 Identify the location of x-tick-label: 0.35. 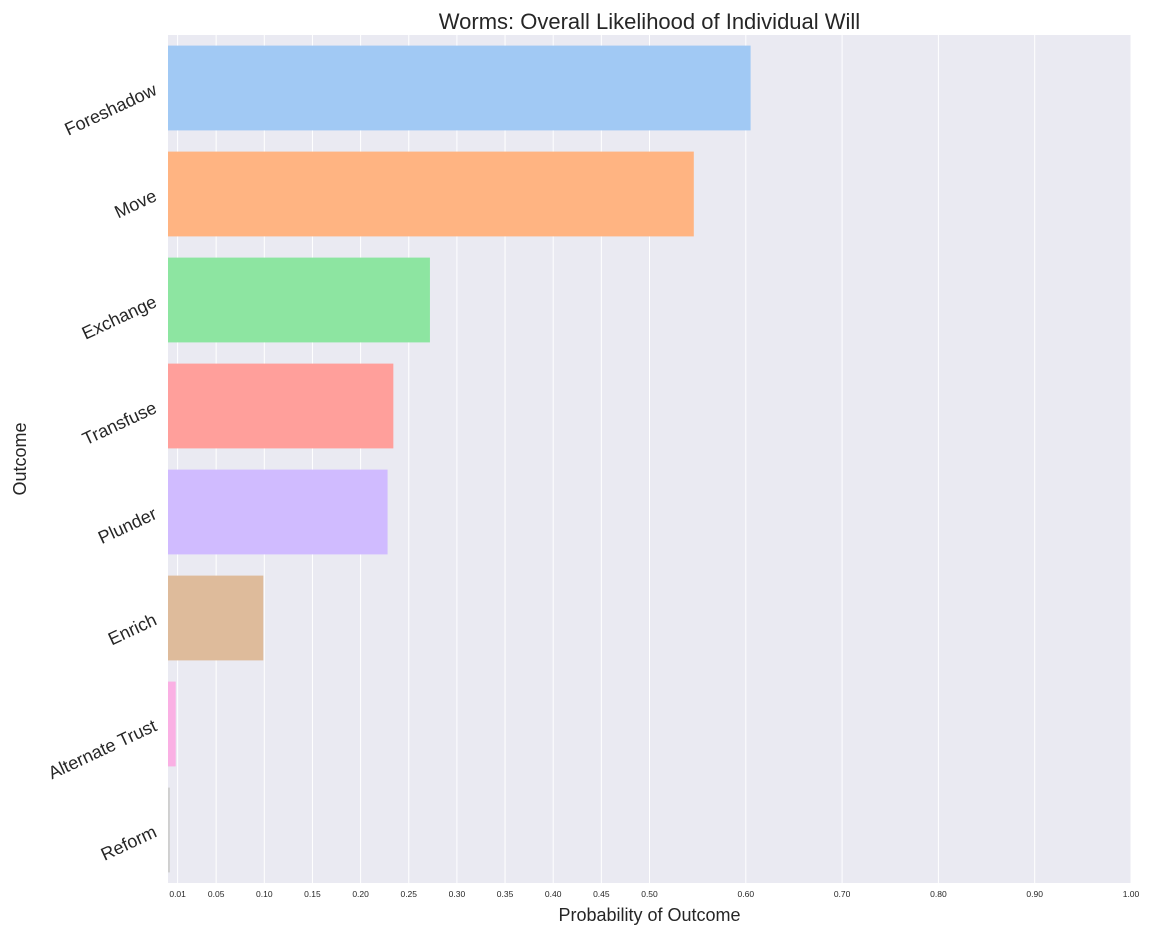
(505, 894).